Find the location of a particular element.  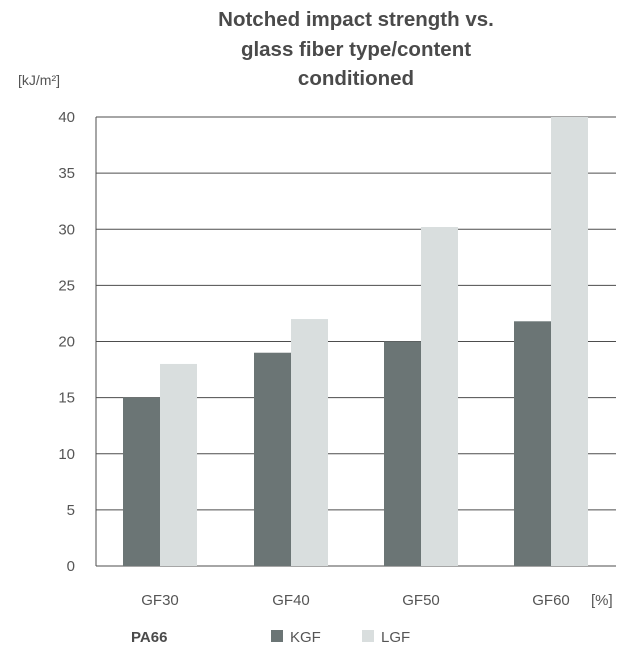

chart-title-line-2: glass fiber type/content is located at coordinates (356, 49).